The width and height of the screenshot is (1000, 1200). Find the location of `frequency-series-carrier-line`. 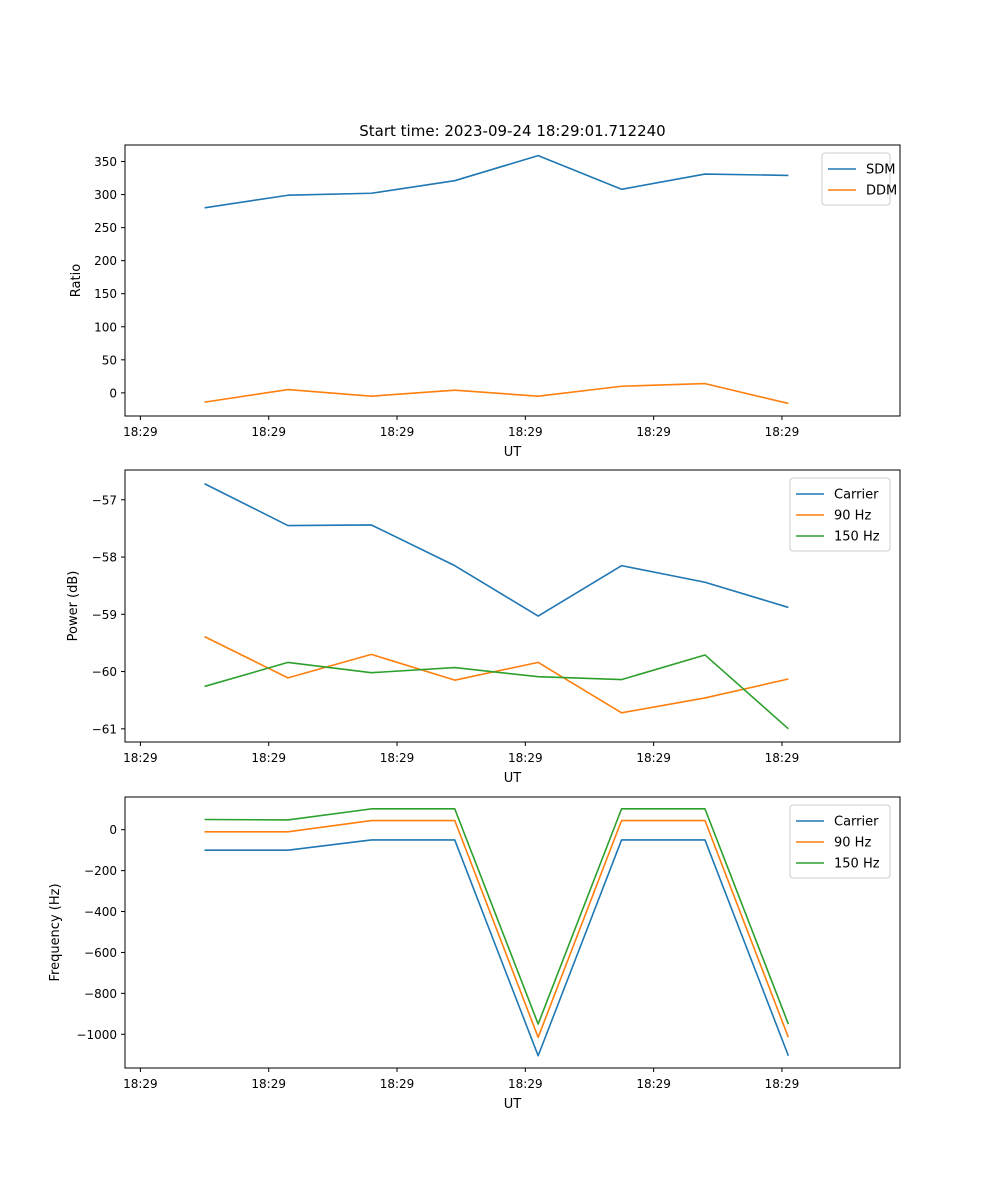

frequency-series-carrier-line is located at coordinates (497, 948).